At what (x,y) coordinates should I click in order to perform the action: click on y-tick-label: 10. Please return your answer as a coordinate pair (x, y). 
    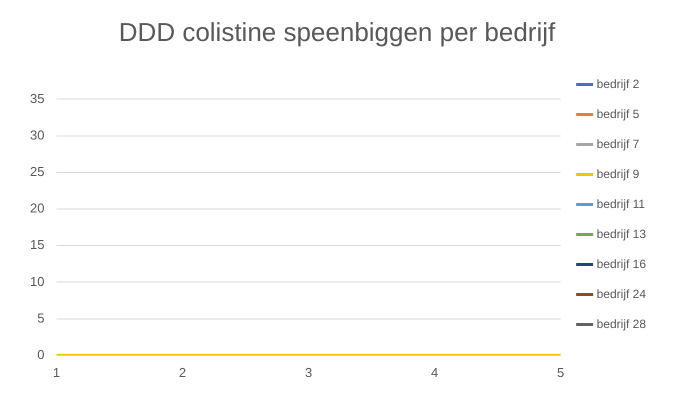
    Looking at the image, I should click on (37, 281).